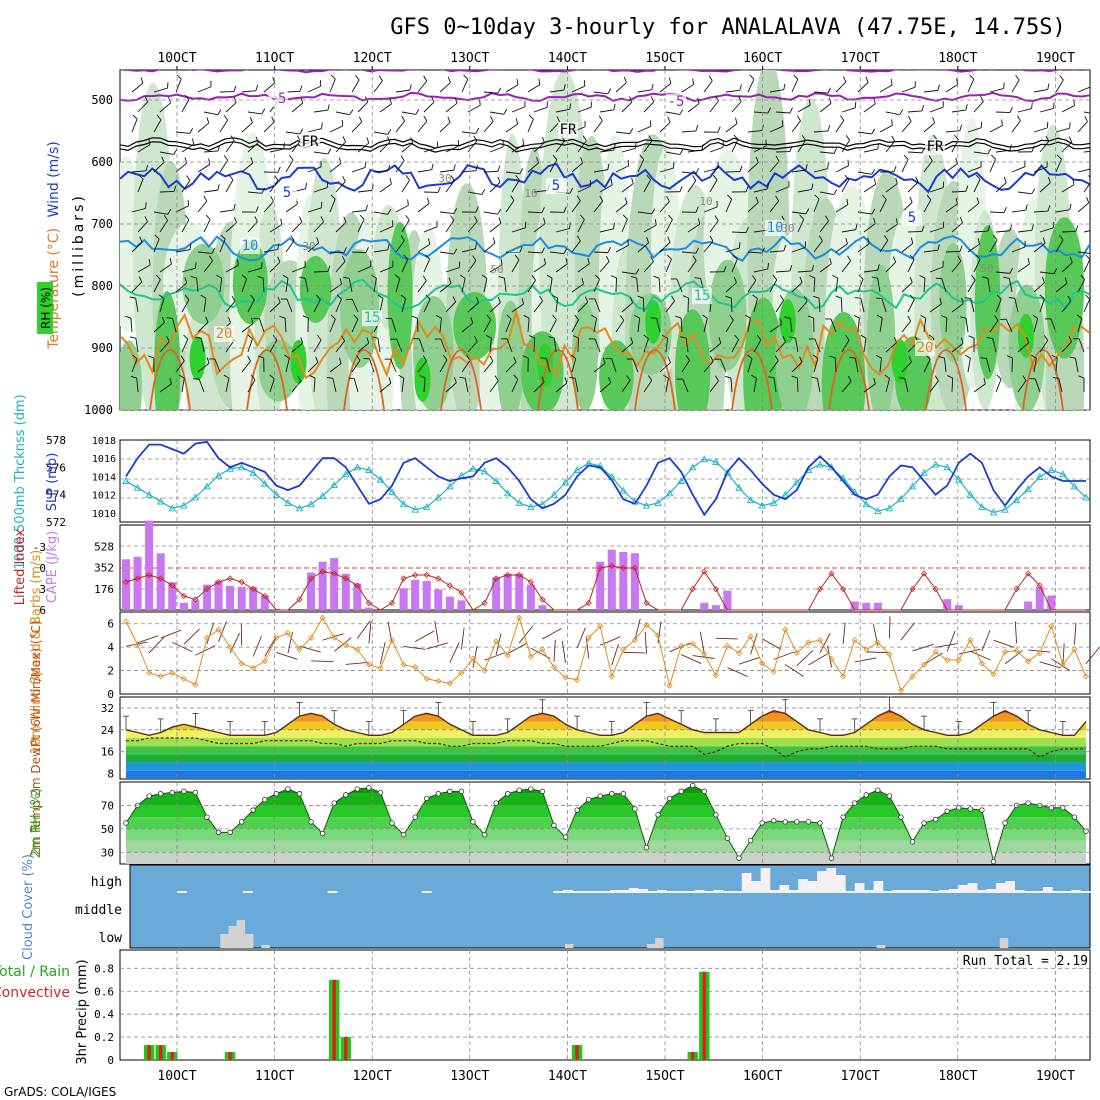  I want to click on lifted-index-line, so click(605, 588).